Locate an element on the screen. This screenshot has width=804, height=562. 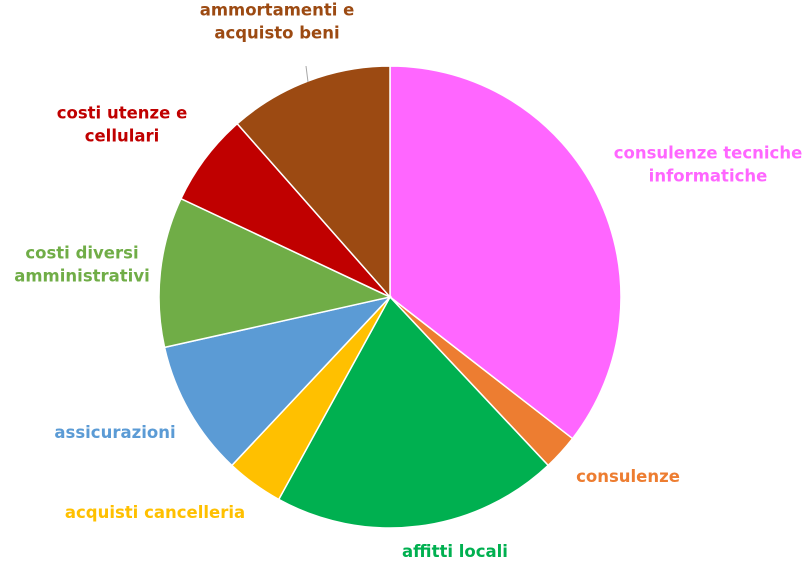
slice-label-line: costi diversi is located at coordinates (81, 253).